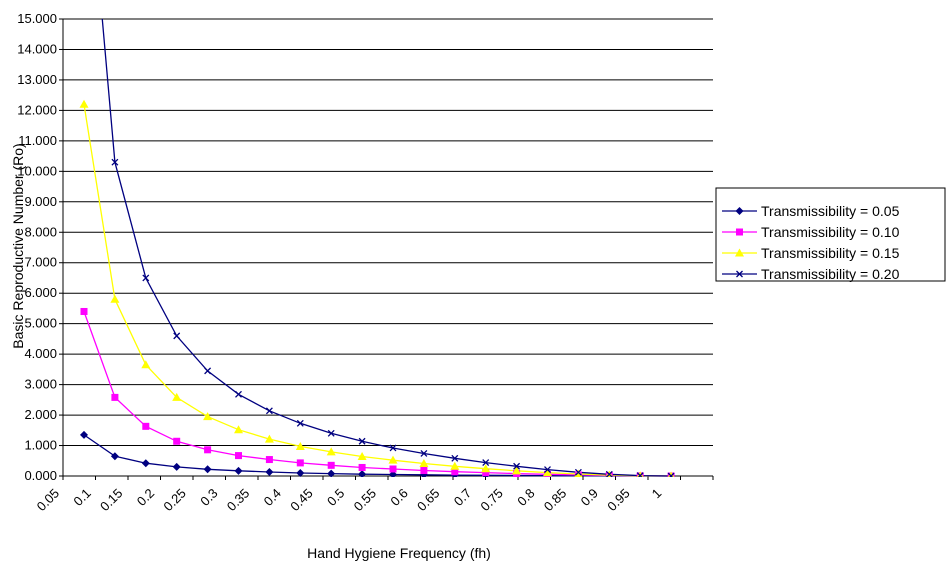 The width and height of the screenshot is (947, 569). Describe the element at coordinates (555, 500) in the screenshot. I see `x-tick-label: 0.85` at that location.